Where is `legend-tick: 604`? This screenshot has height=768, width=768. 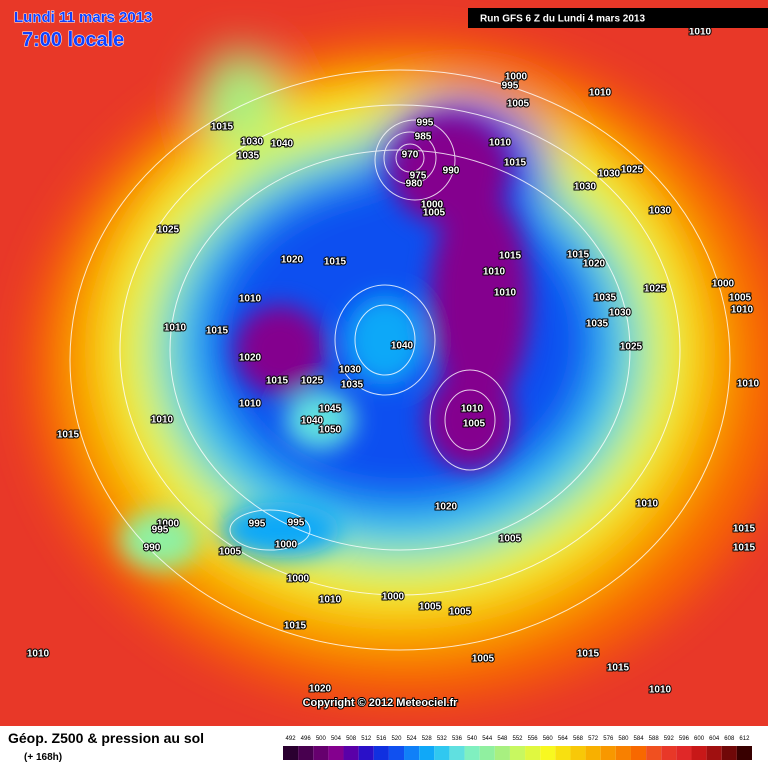
legend-tick: 604 is located at coordinates (714, 739).